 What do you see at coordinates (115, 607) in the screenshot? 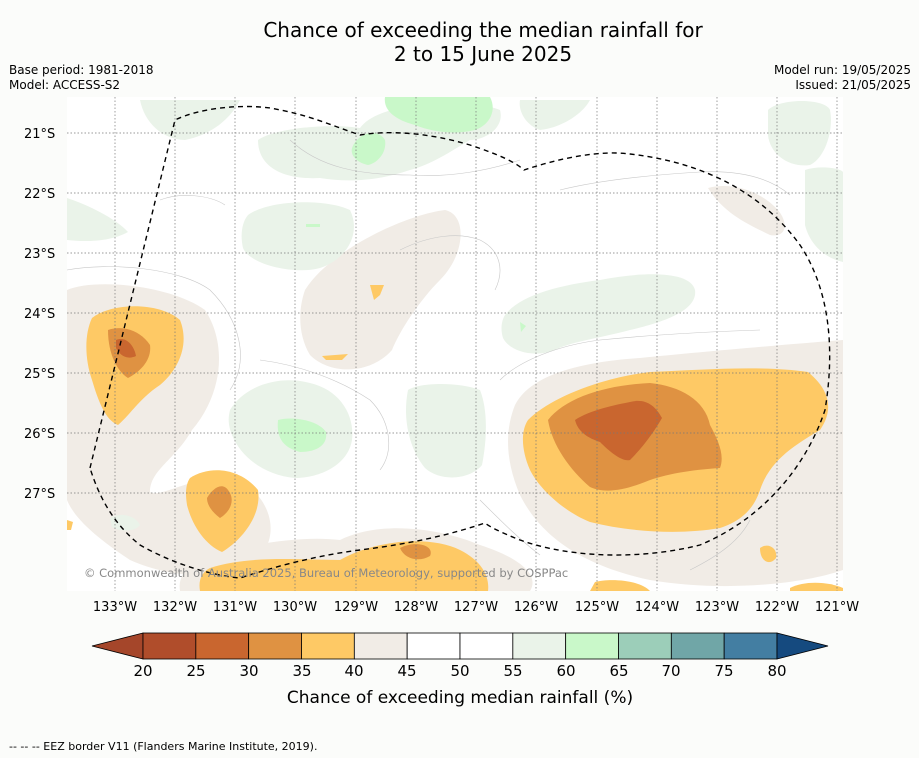
I see `lon-label: 133°W` at bounding box center [115, 607].